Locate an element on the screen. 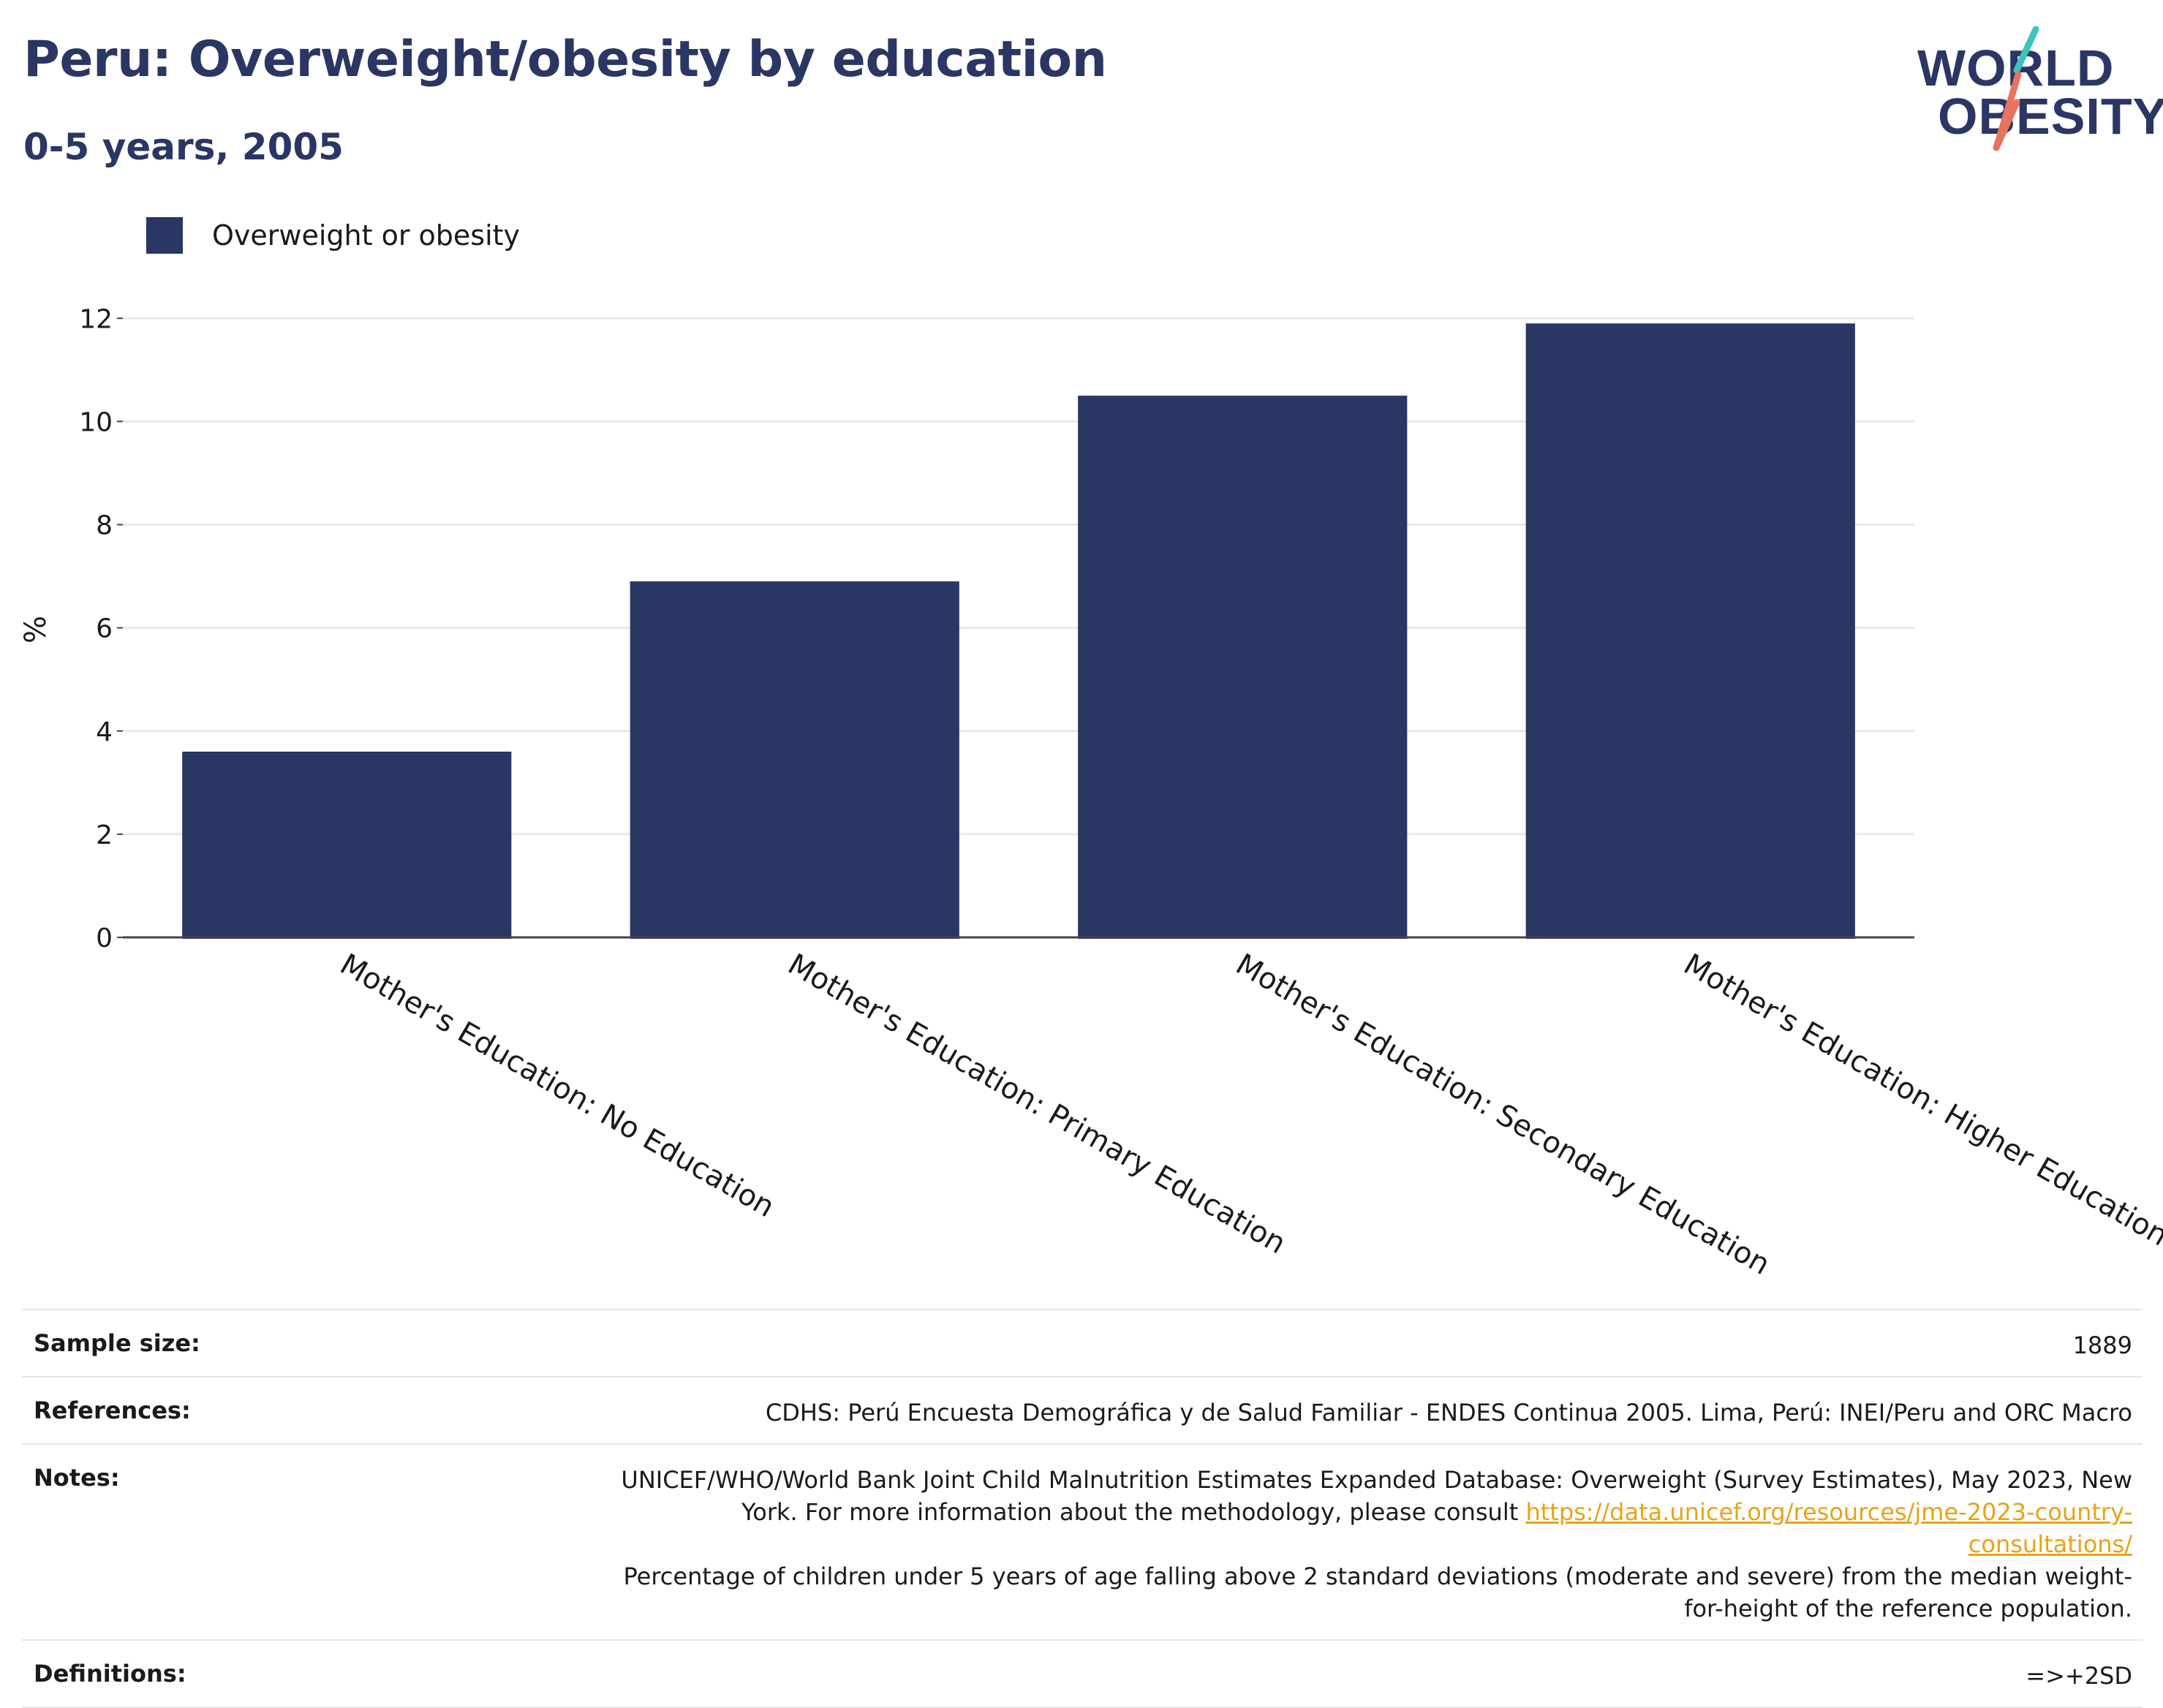  y-tick-label: 10 is located at coordinates (96, 422).